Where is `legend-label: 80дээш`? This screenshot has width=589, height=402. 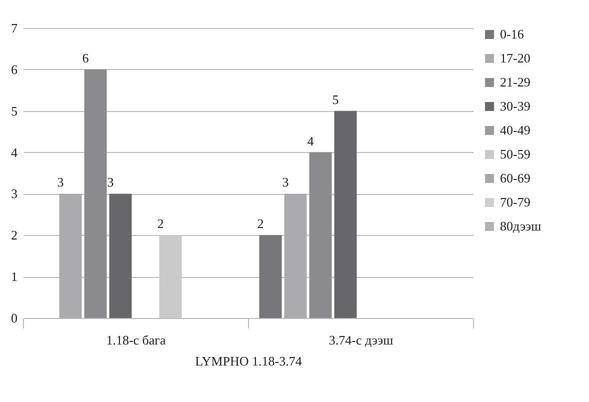
legend-label: 80дээш is located at coordinates (521, 226).